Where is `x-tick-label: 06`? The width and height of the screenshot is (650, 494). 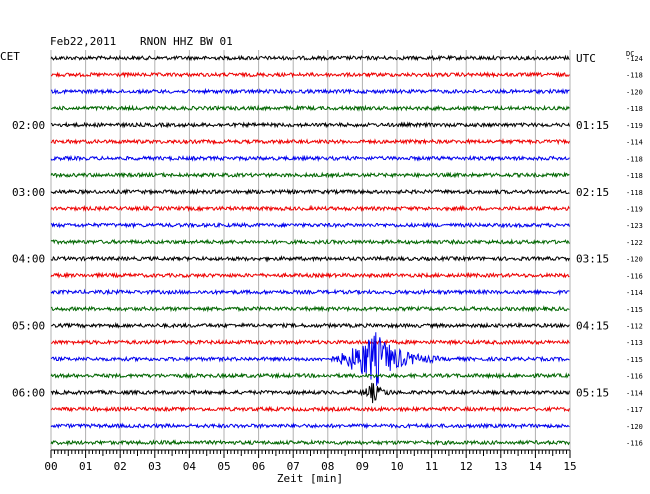
x-tick-label: 06 is located at coordinates (258, 466).